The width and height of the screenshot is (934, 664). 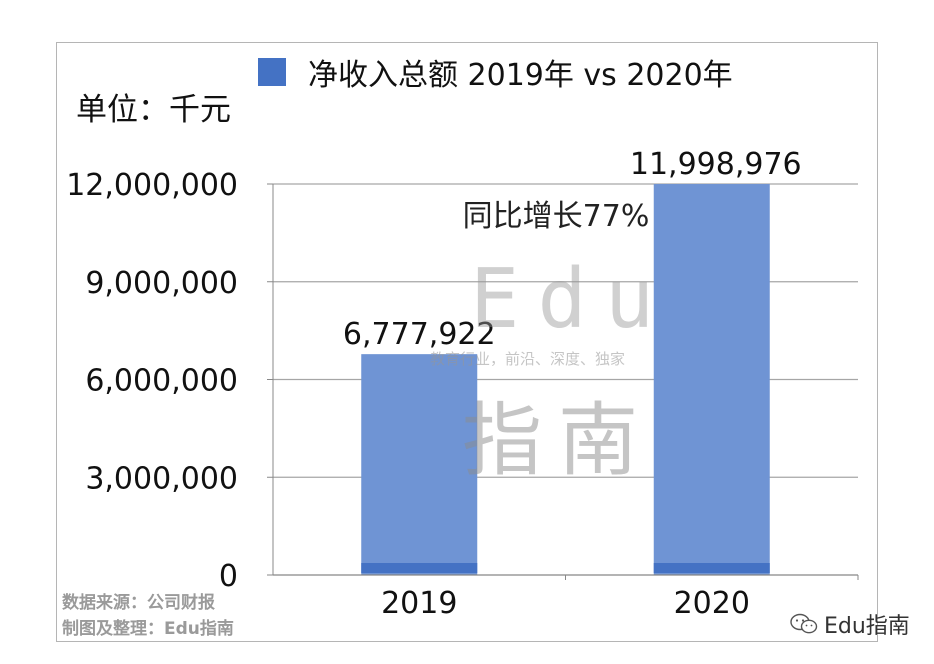 I want to click on y-tick-label: 0, so click(x=228, y=576).